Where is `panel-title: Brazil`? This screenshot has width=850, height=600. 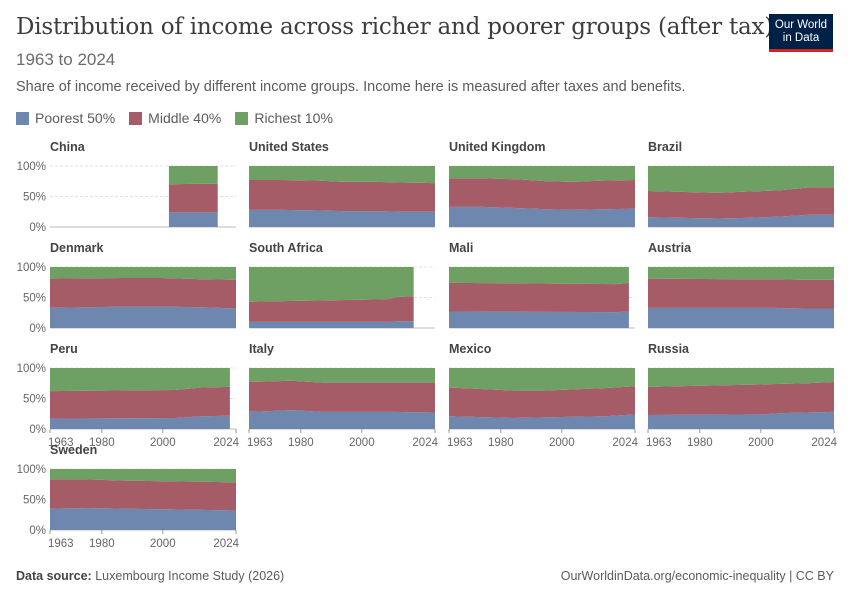 panel-title: Brazil is located at coordinates (665, 147).